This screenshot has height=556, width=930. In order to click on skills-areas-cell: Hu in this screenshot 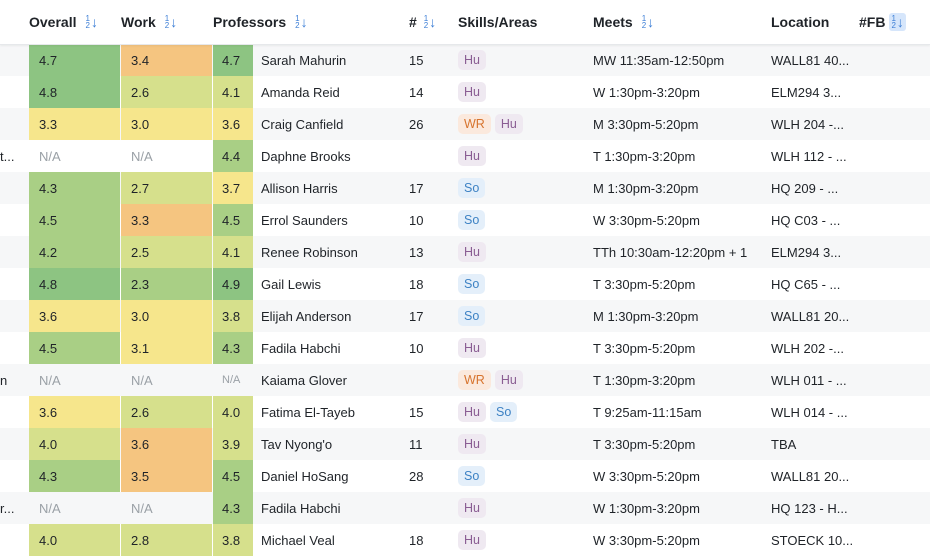, I will do `click(523, 156)`.